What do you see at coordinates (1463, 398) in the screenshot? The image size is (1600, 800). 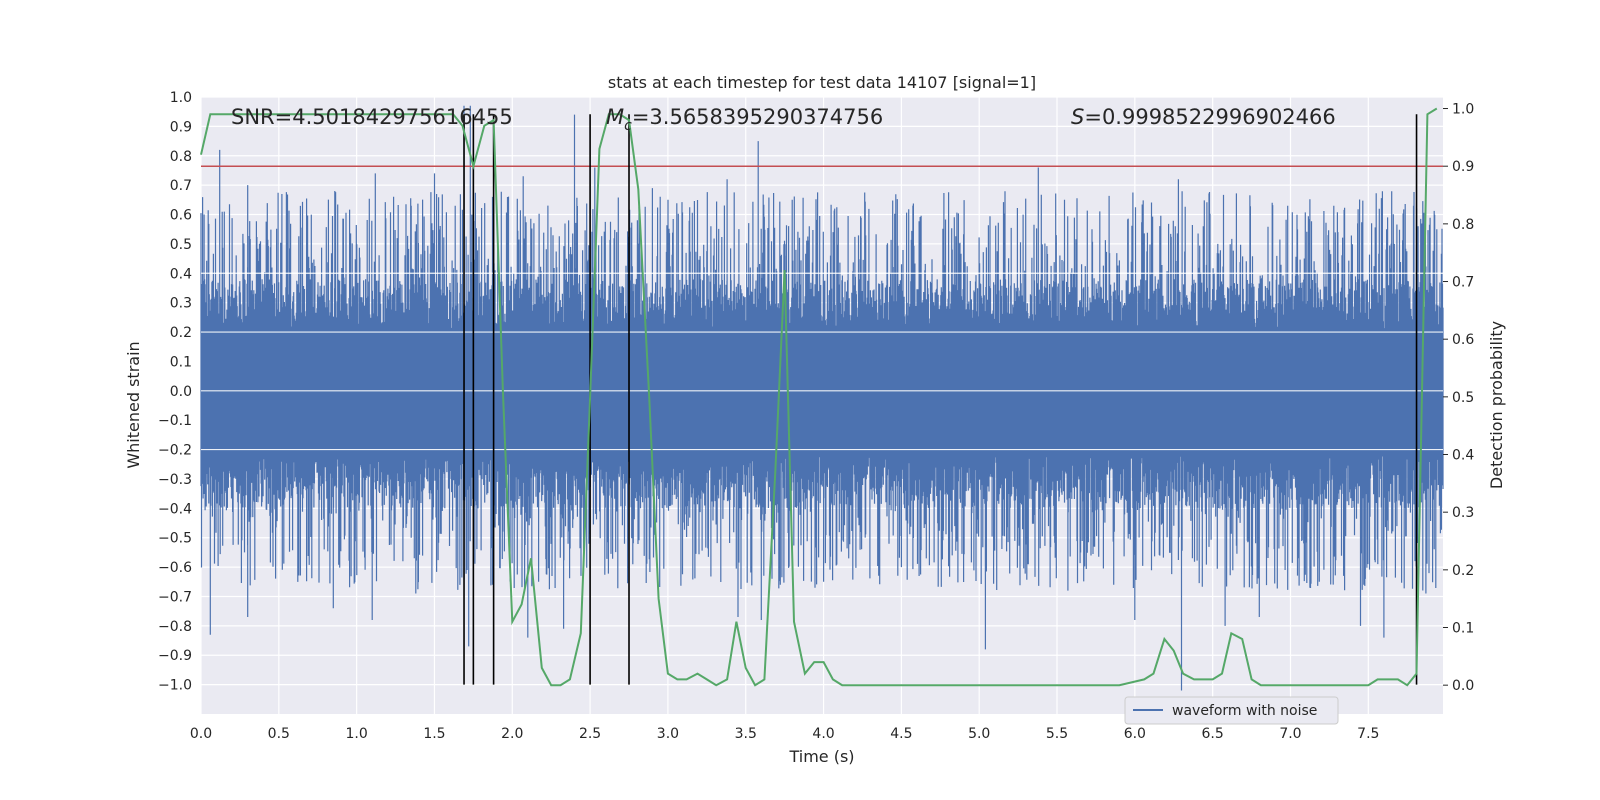 I see `y-right-tick-label: 0.5` at bounding box center [1463, 398].